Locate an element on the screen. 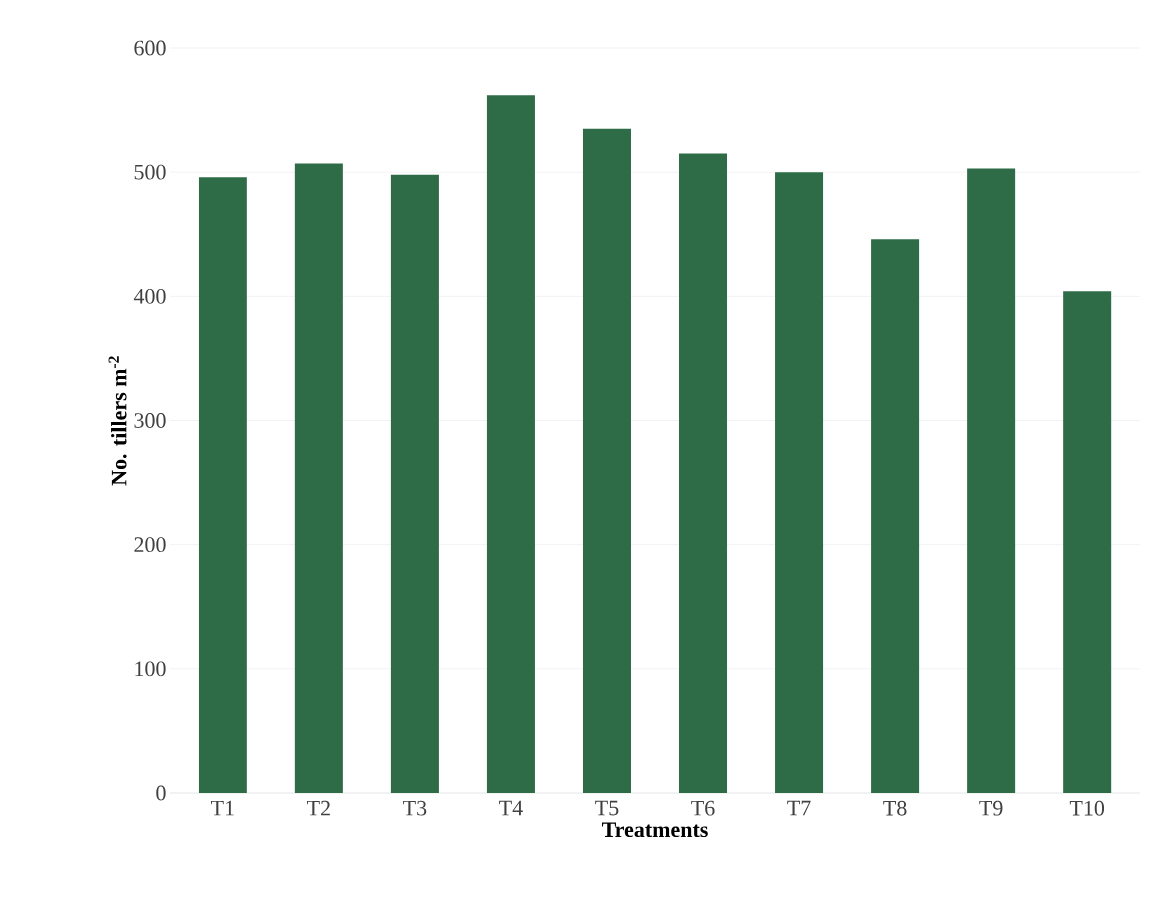  x-tick-label: T2 is located at coordinates (318, 808).